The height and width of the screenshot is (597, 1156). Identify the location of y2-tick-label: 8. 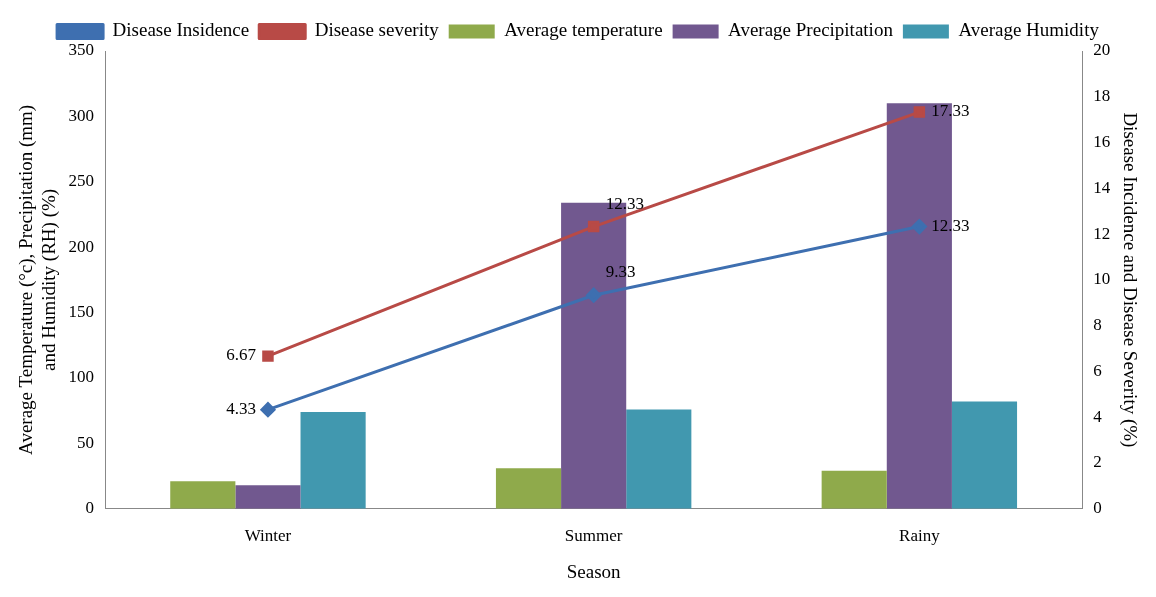
(1097, 325).